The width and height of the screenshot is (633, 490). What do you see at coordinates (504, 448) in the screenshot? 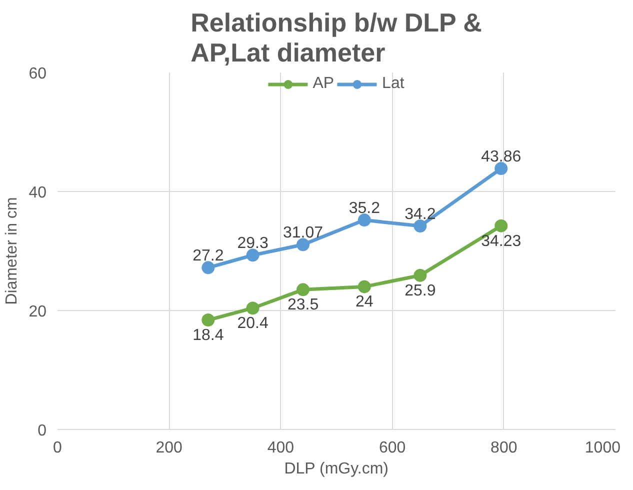
I see `x-tick-label: 800` at bounding box center [504, 448].